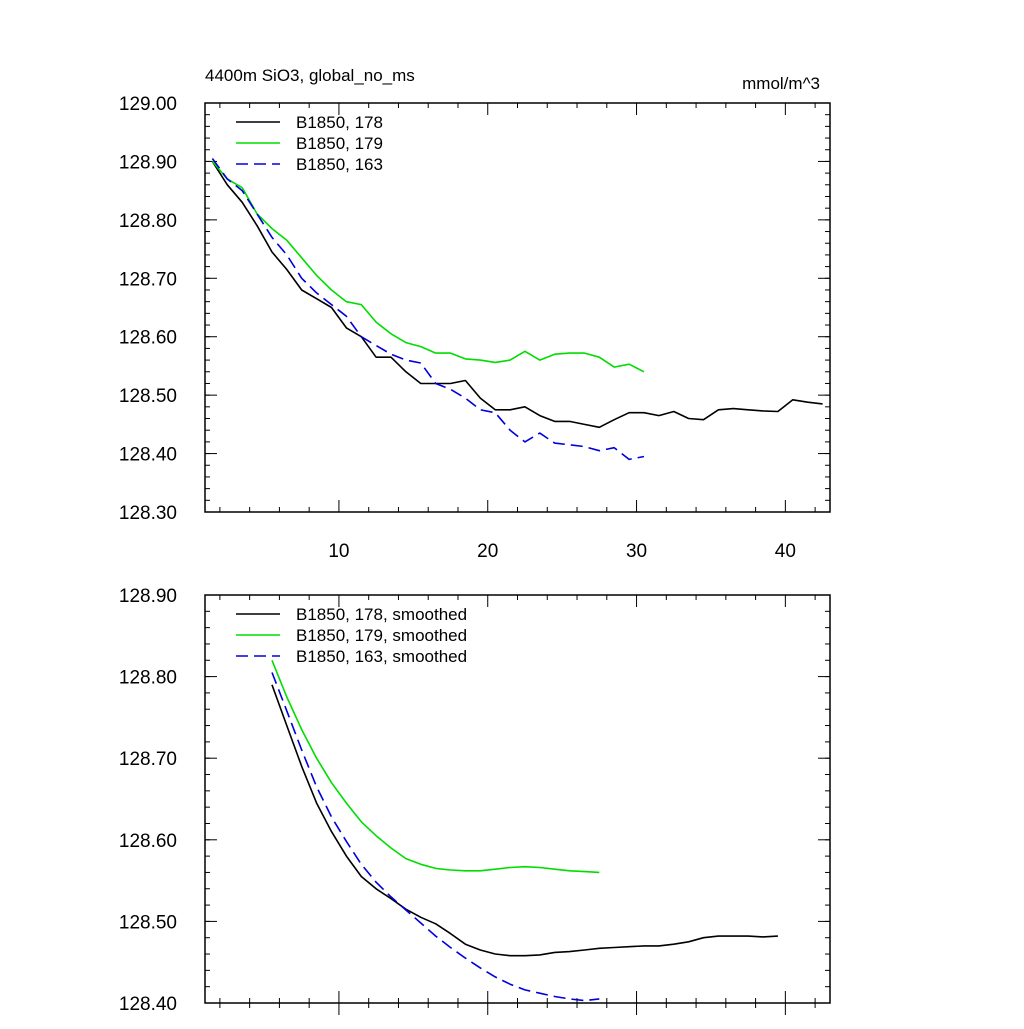 The width and height of the screenshot is (1024, 1029). What do you see at coordinates (148, 513) in the screenshot?
I see `y-tick-label: 128.30` at bounding box center [148, 513].